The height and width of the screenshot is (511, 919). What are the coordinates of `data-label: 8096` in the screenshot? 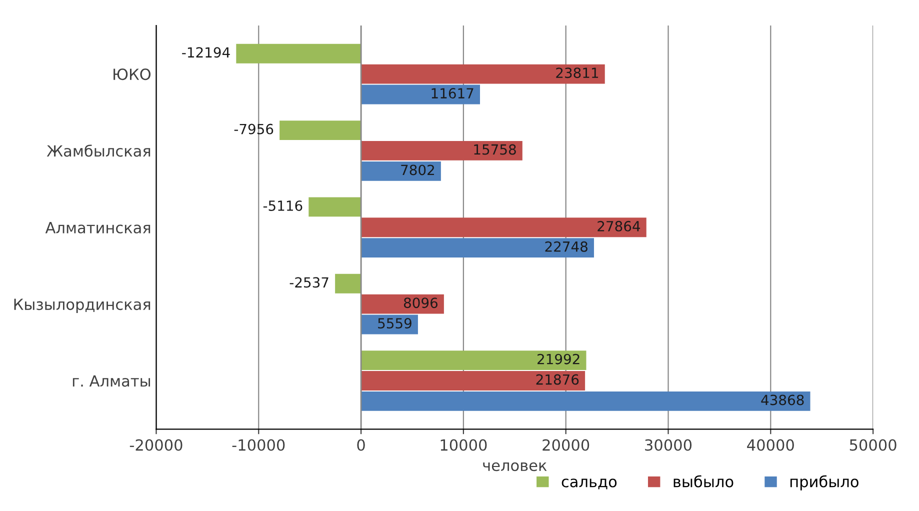 It's located at (421, 303).